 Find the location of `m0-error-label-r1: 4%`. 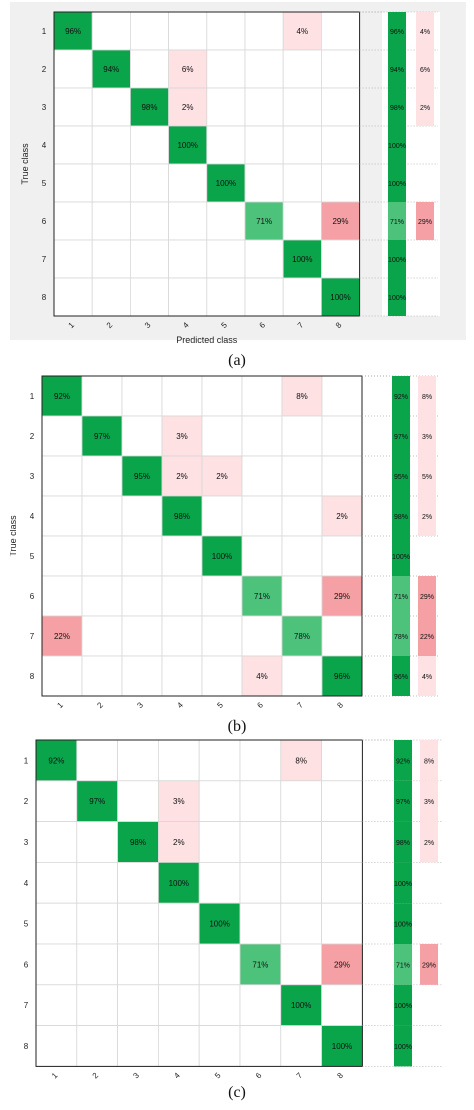

m0-error-label-r1: 4% is located at coordinates (425, 32).